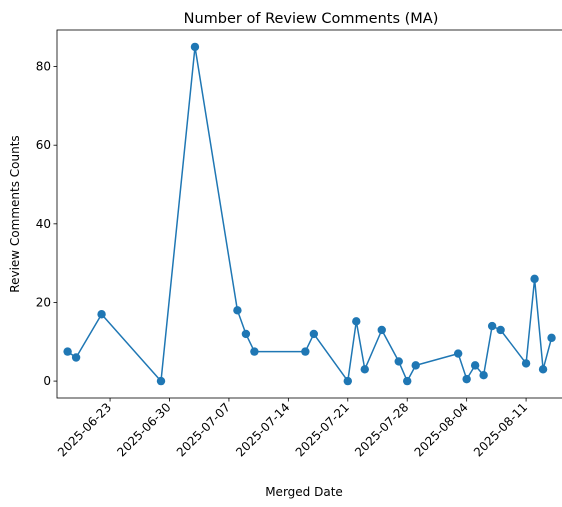 The image size is (562, 507). Describe the element at coordinates (304, 492) in the screenshot. I see `x-axis-label: Merged Date` at that location.